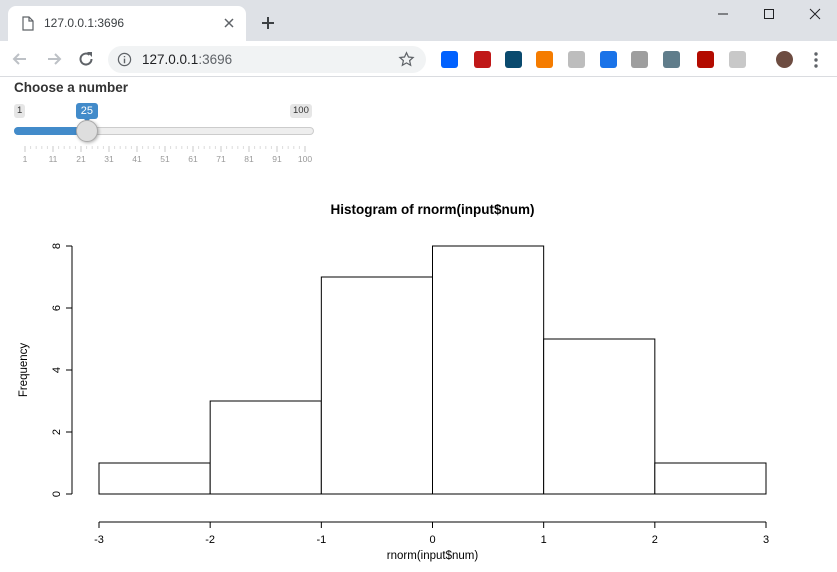 The image size is (837, 572). I want to click on slider-grid-label: 100, so click(305, 159).